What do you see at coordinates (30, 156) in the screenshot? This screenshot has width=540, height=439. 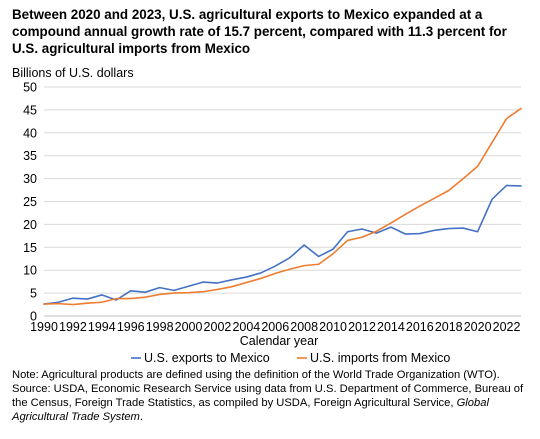 I see `y-tick-label: 35` at bounding box center [30, 156].